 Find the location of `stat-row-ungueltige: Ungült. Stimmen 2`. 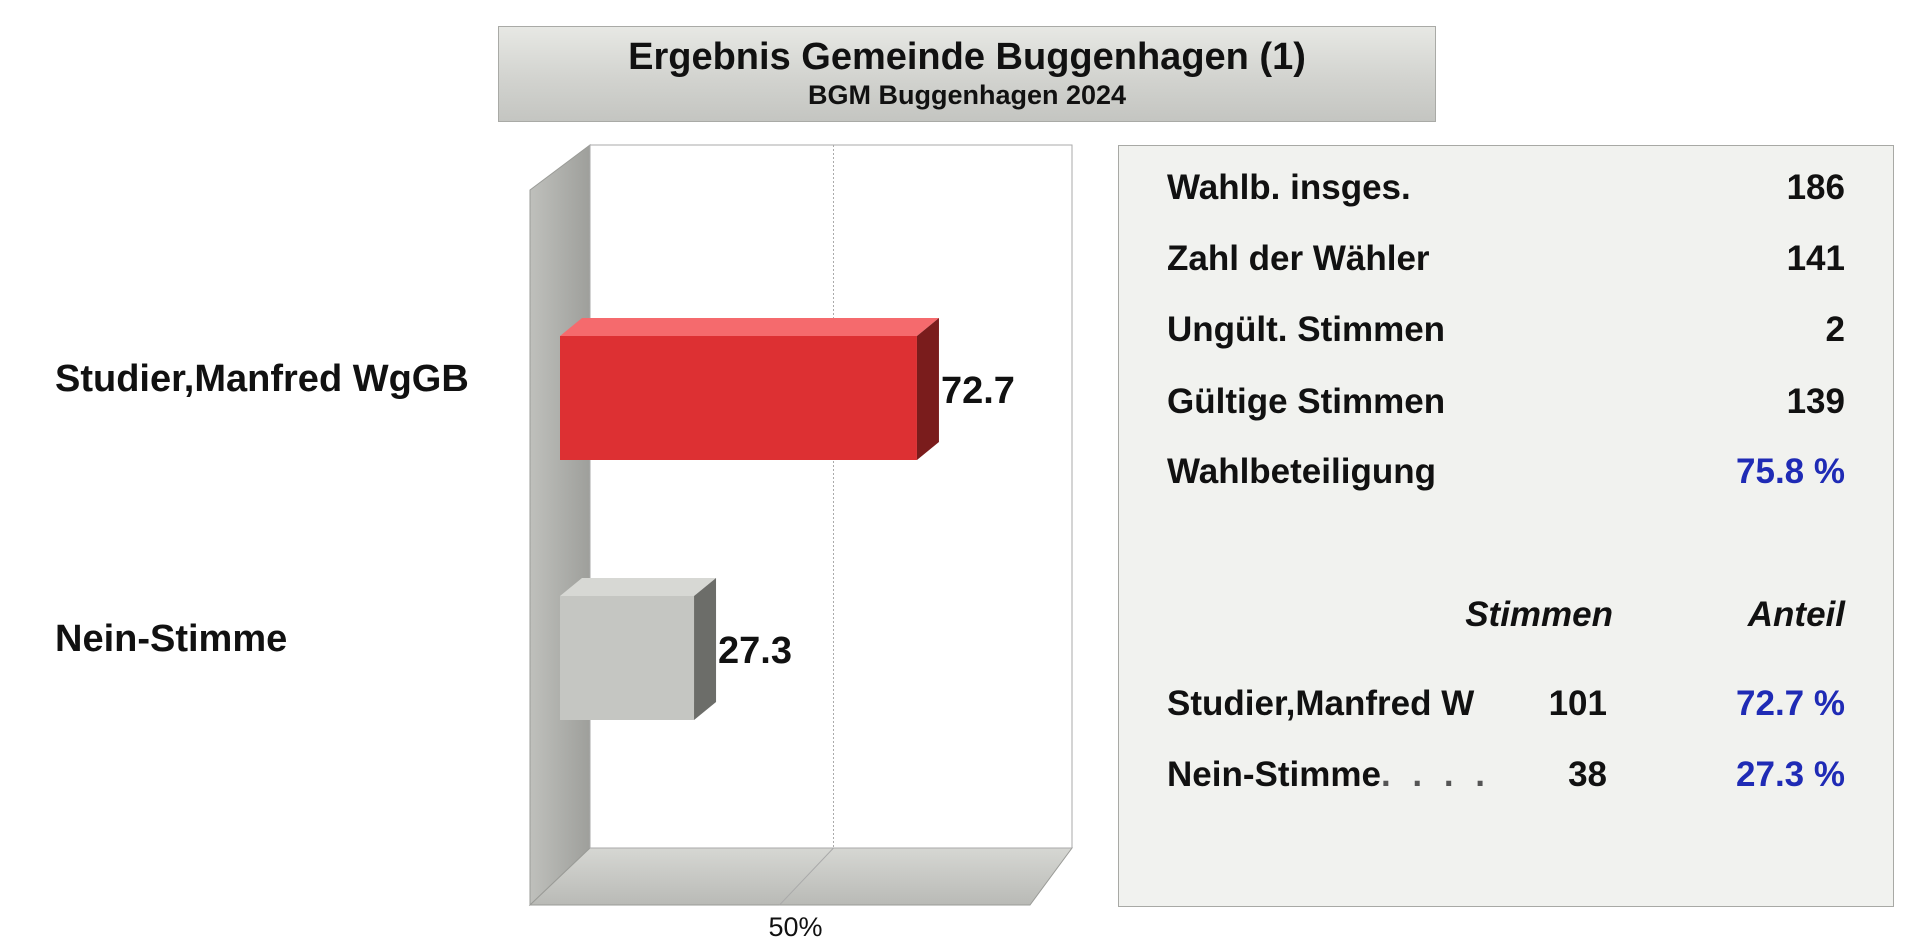

stat-row-ungueltige: Ungült. Stimmen 2 is located at coordinates (1506, 333).